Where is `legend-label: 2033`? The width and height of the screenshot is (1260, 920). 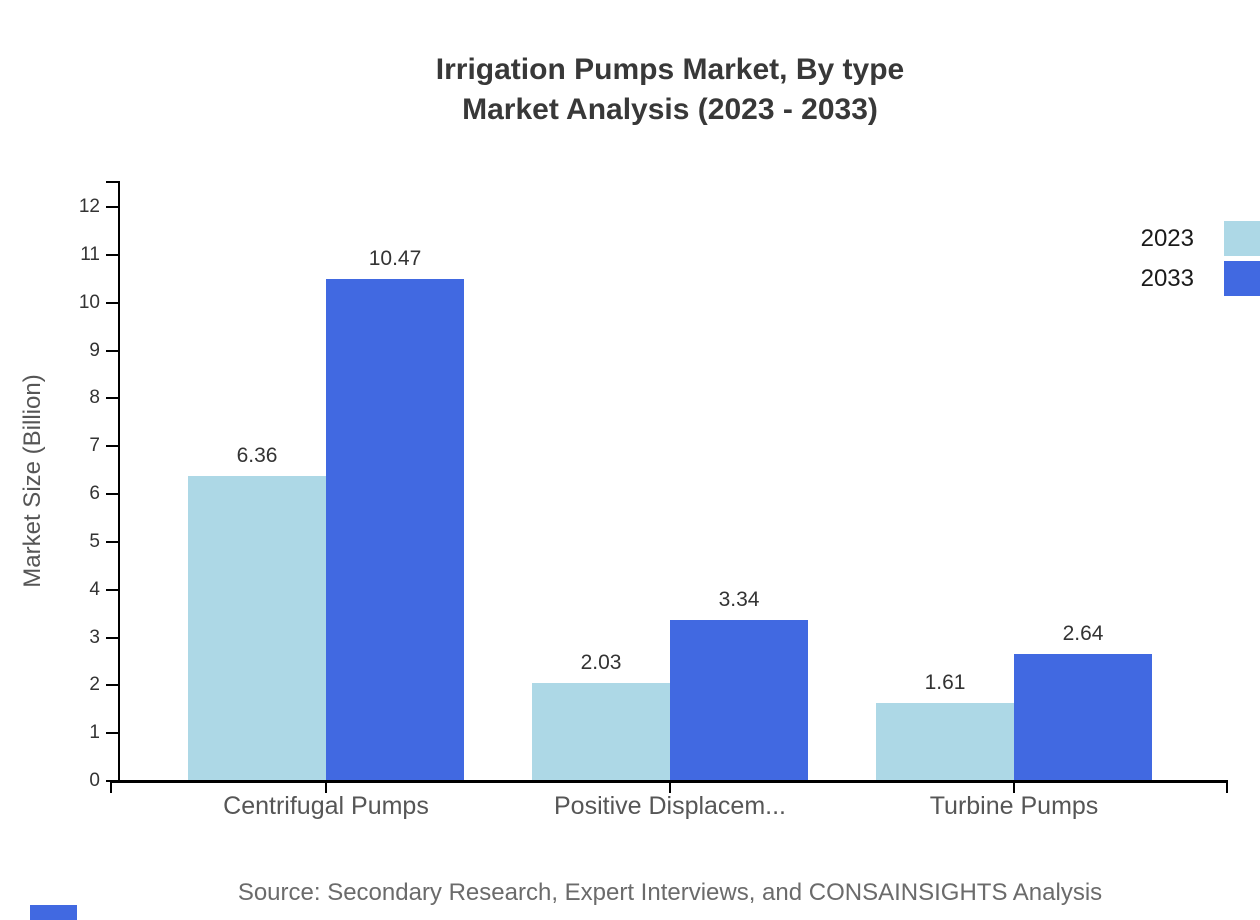 legend-label: 2033 is located at coordinates (1167, 278).